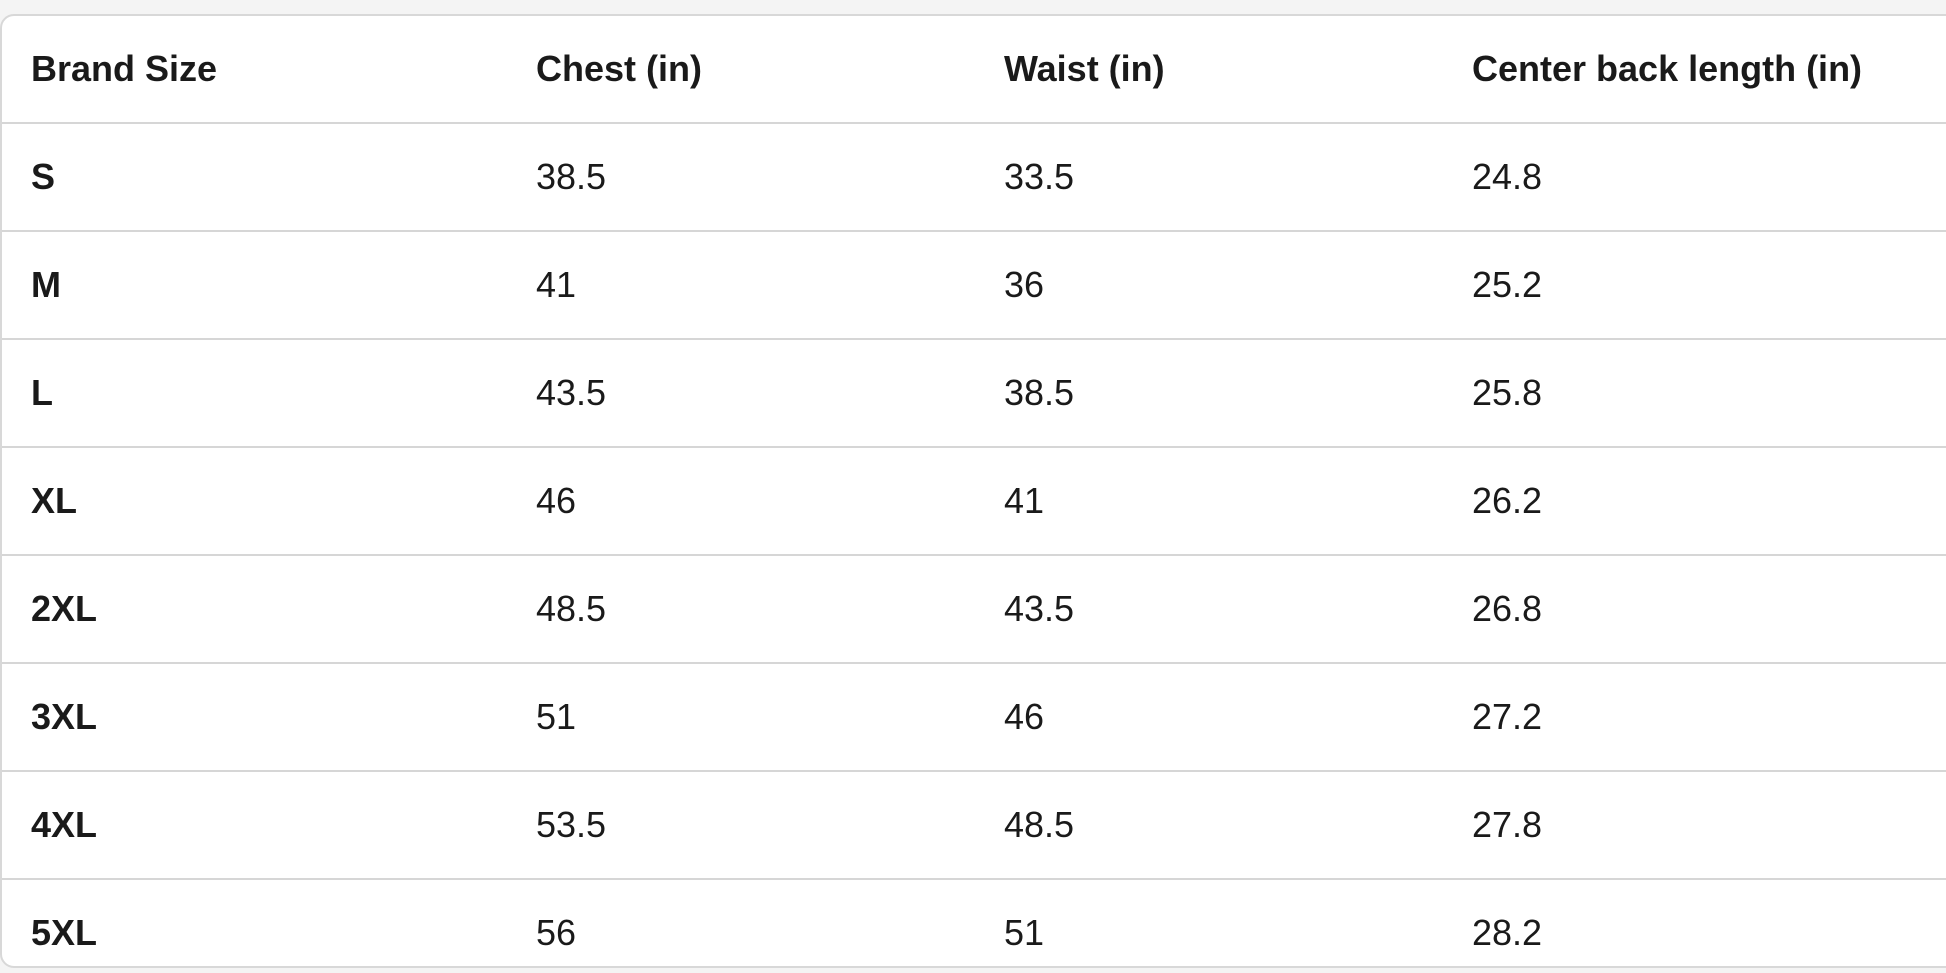 Image resolution: width=1946 pixels, height=973 pixels. I want to click on waist-cell: 46, so click(1238, 717).